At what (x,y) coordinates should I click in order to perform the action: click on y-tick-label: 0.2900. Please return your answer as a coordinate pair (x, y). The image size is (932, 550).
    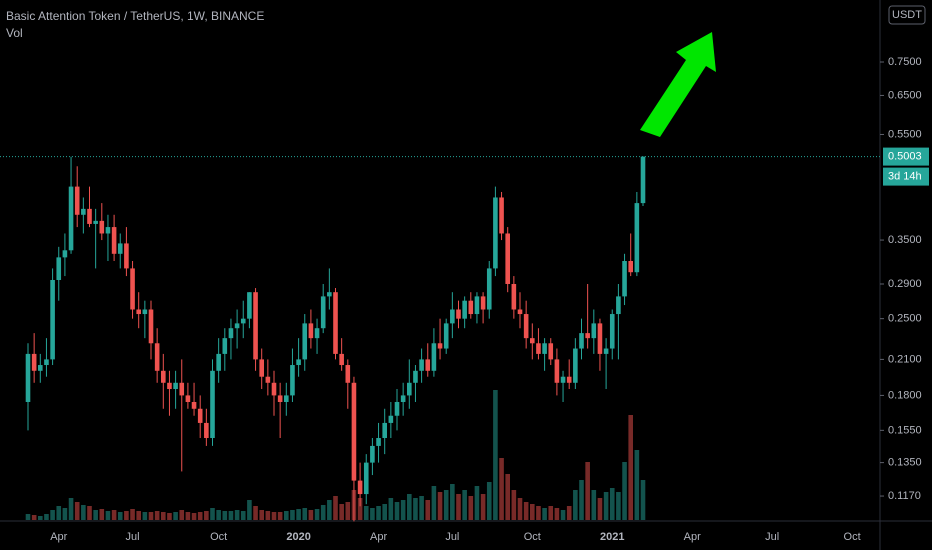
    Looking at the image, I should click on (905, 284).